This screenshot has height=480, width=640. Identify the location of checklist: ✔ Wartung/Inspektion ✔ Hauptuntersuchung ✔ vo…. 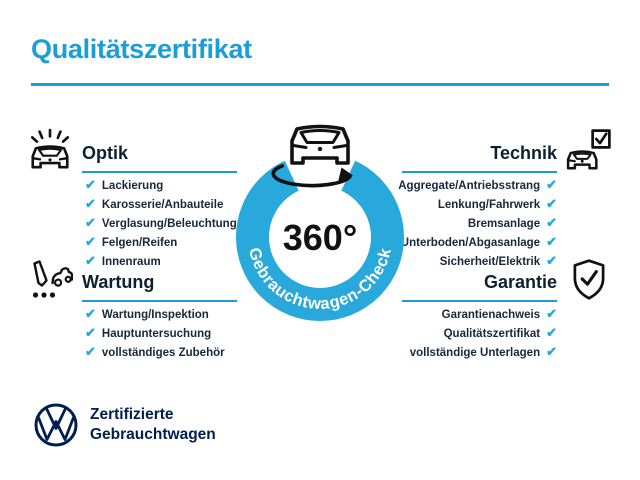
(155, 333).